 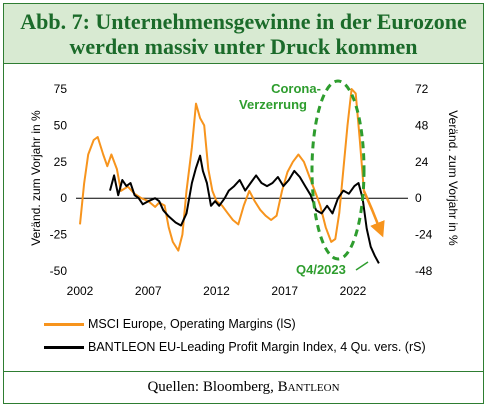 I want to click on annotation-q4-2023: Q4/2023, so click(x=321, y=269).